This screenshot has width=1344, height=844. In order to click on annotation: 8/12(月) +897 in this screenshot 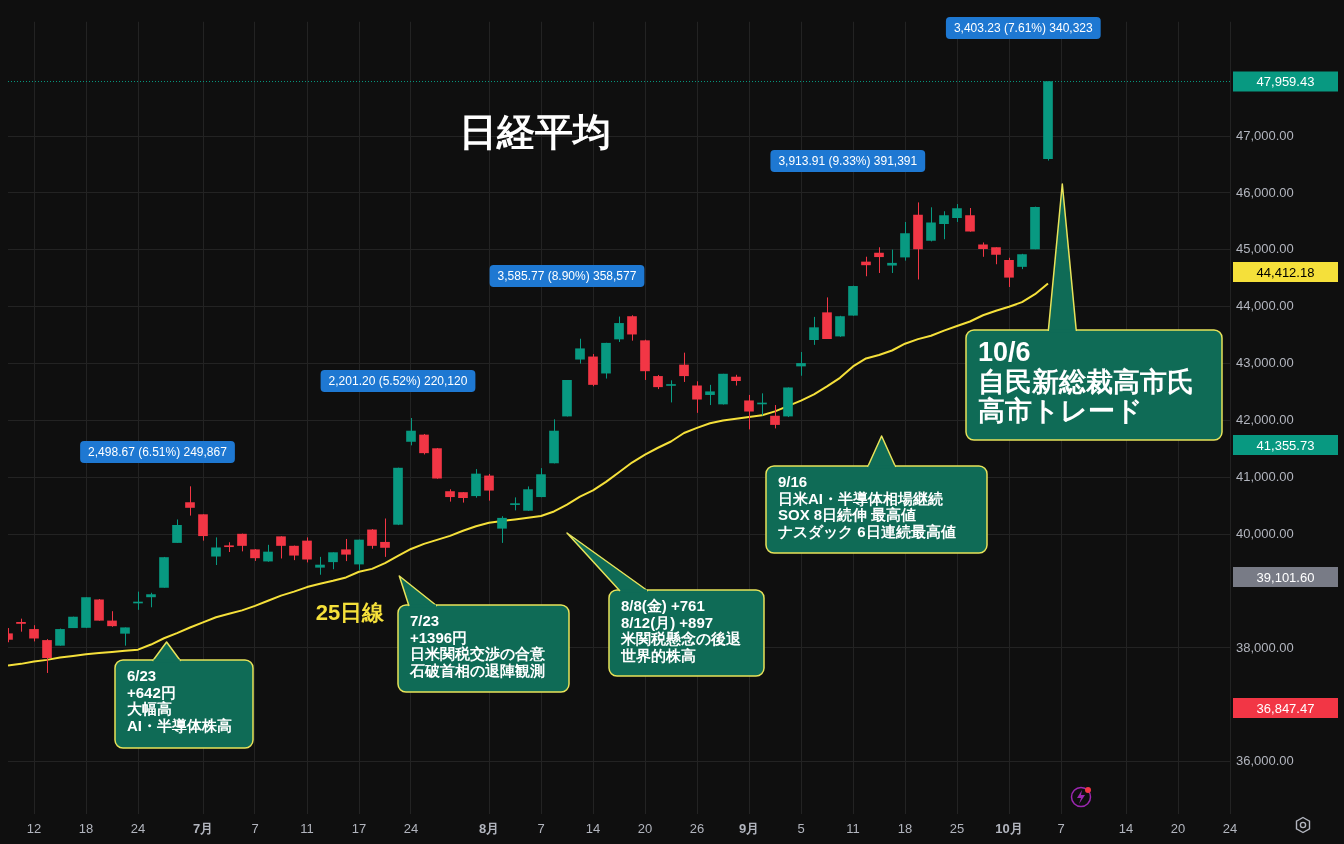, I will do `click(667, 622)`.